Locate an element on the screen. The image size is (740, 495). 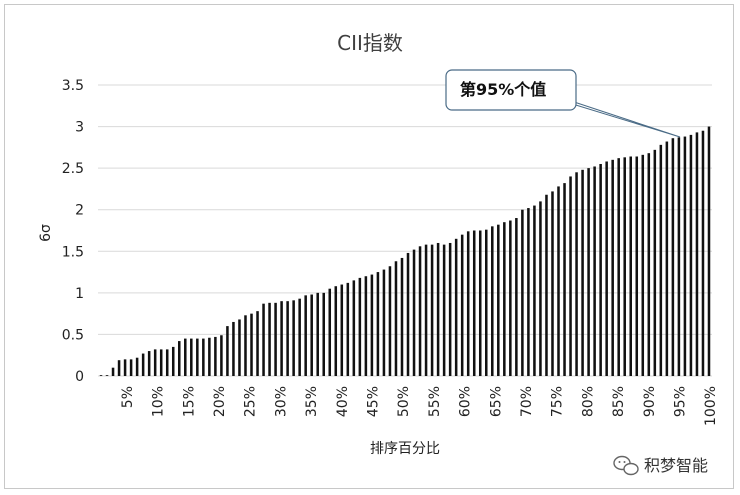
x-tick-label: 40% is located at coordinates (343, 401).